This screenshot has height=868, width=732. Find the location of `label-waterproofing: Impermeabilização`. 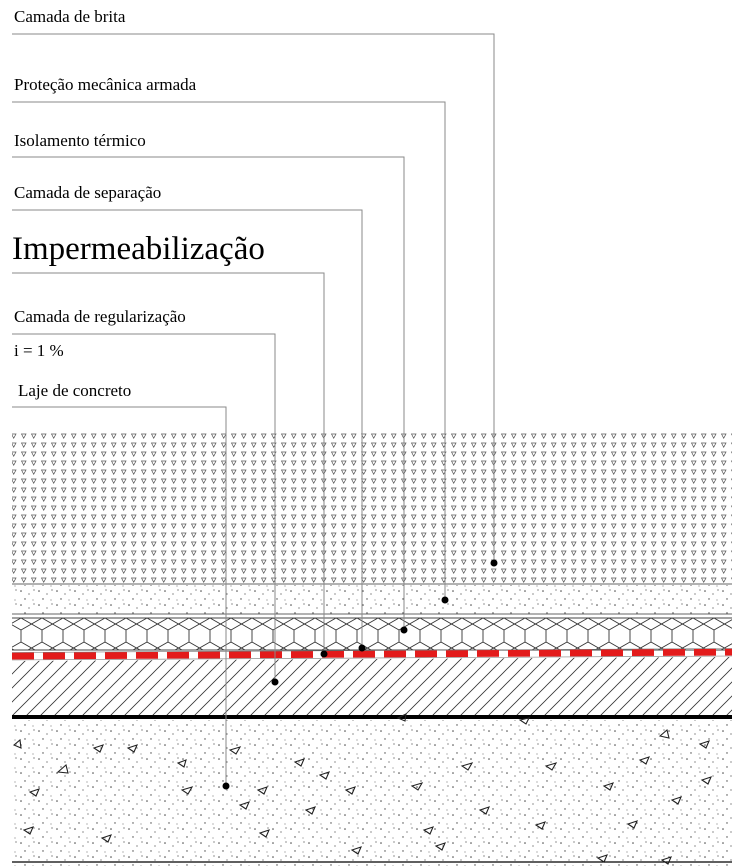

label-waterproofing: Impermeabilização is located at coordinates (138, 249).